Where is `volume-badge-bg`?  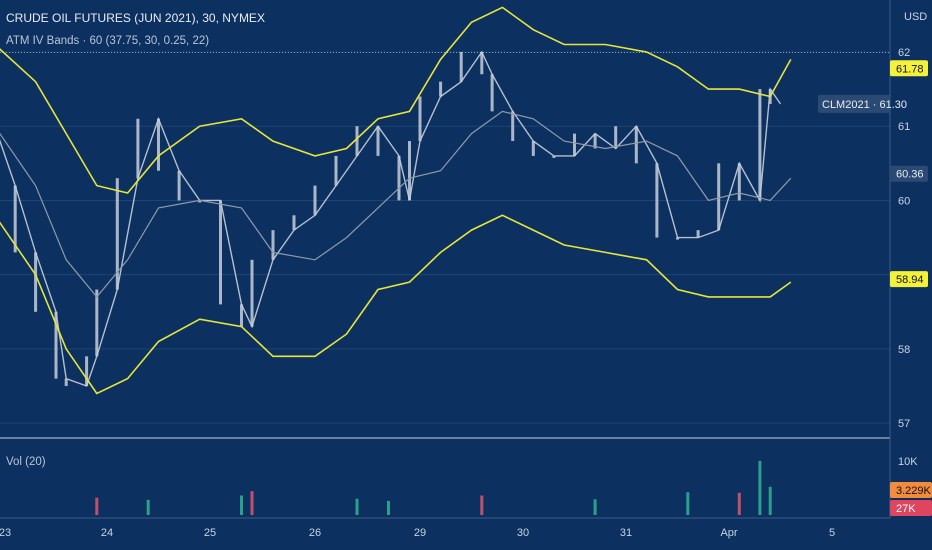 volume-badge-bg is located at coordinates (911, 490).